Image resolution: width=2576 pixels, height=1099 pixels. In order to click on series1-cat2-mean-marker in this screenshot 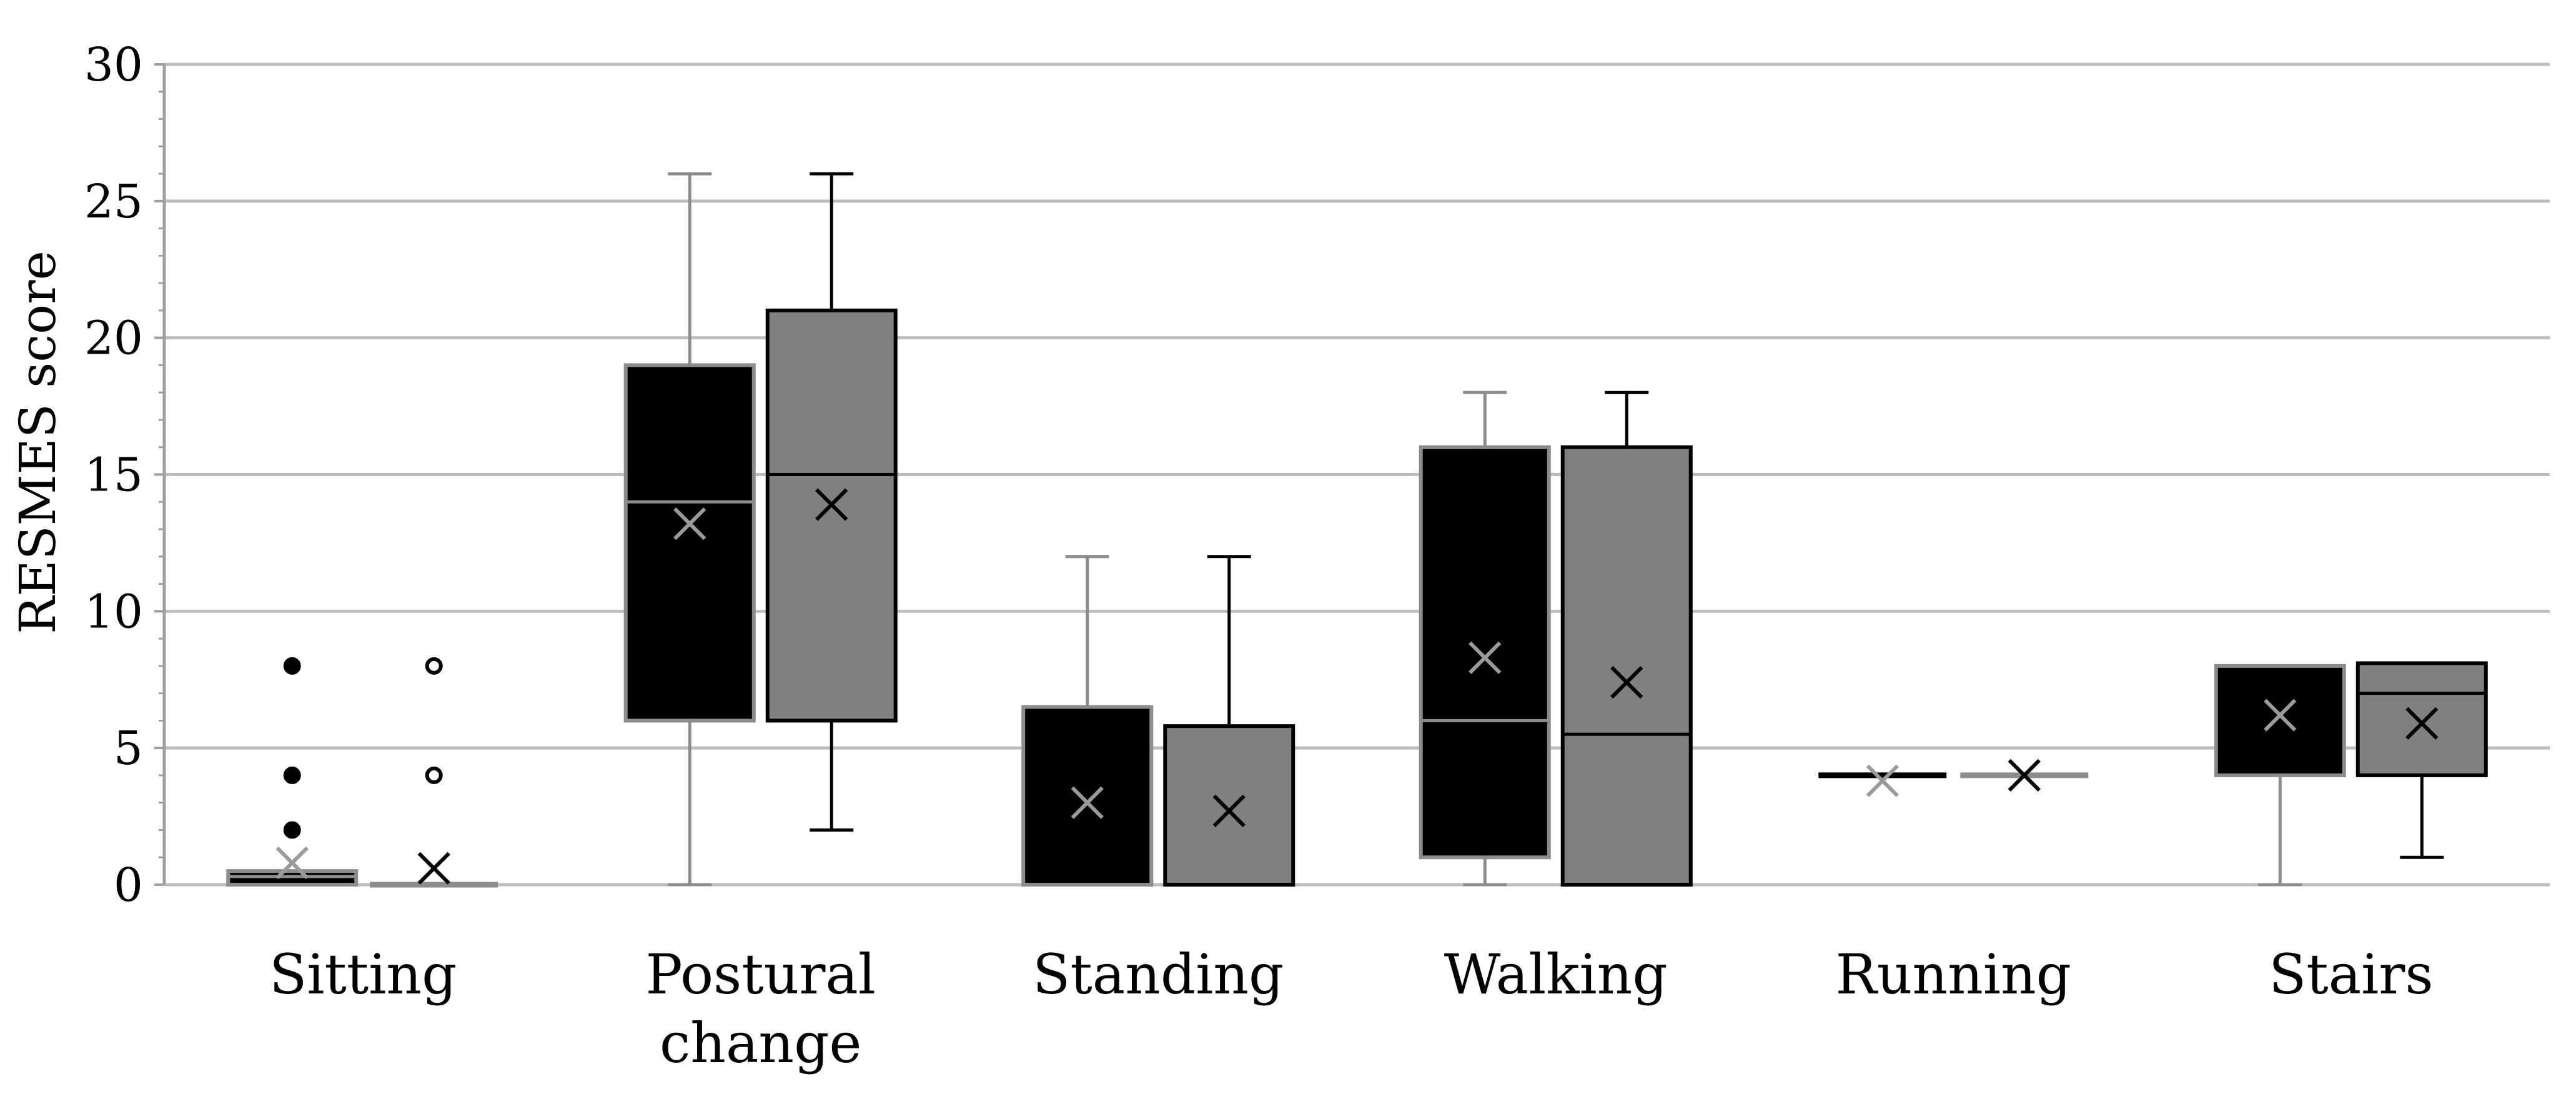, I will do `click(1087, 802)`.